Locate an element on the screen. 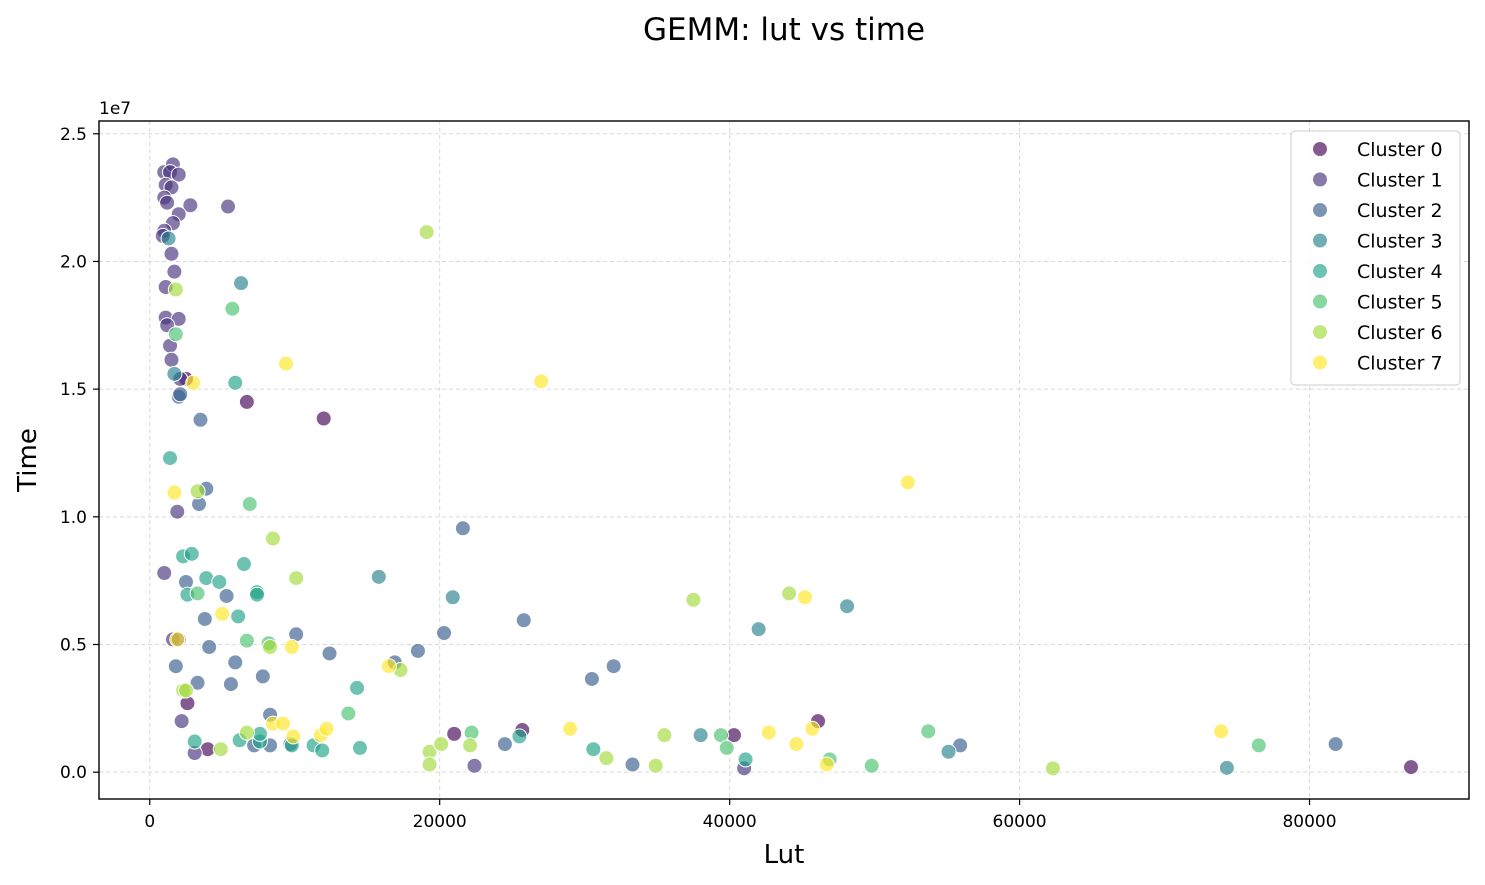  legend-box is located at coordinates (1375, 258).